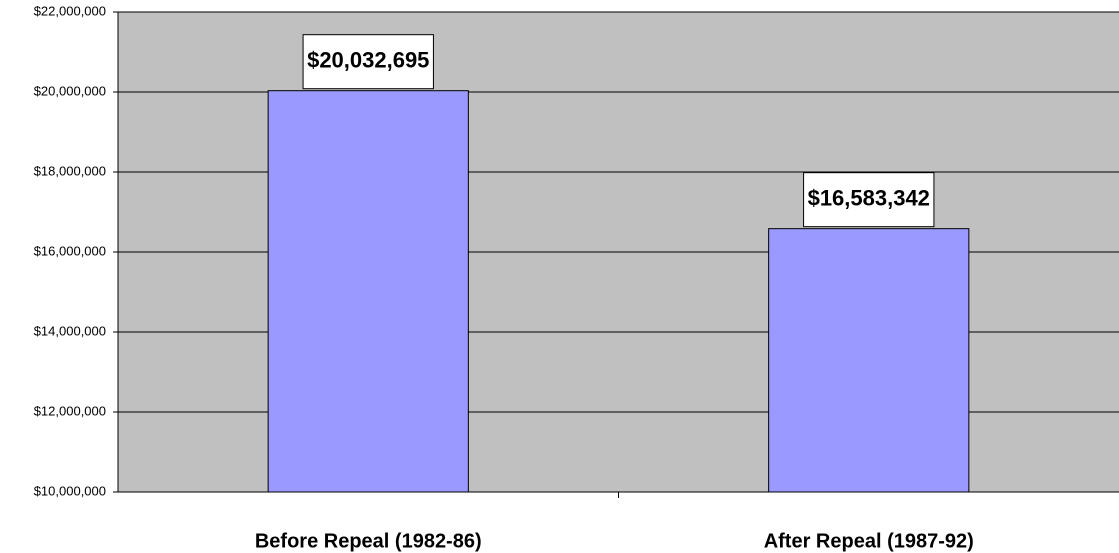 The height and width of the screenshot is (553, 1119). What do you see at coordinates (70, 250) in the screenshot?
I see `y-tick-label: $16,000,000` at bounding box center [70, 250].